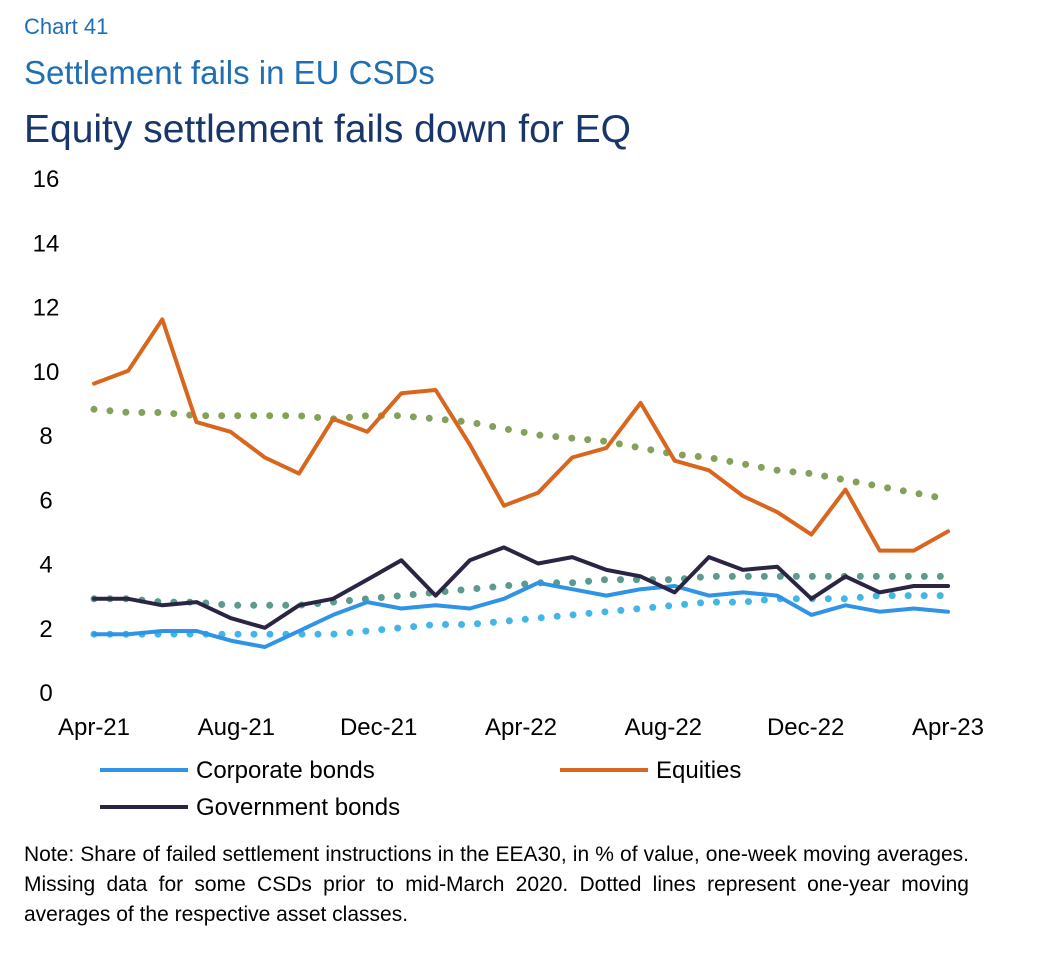 The image size is (1044, 978). Describe the element at coordinates (46, 372) in the screenshot. I see `y-tick-label: 10` at that location.